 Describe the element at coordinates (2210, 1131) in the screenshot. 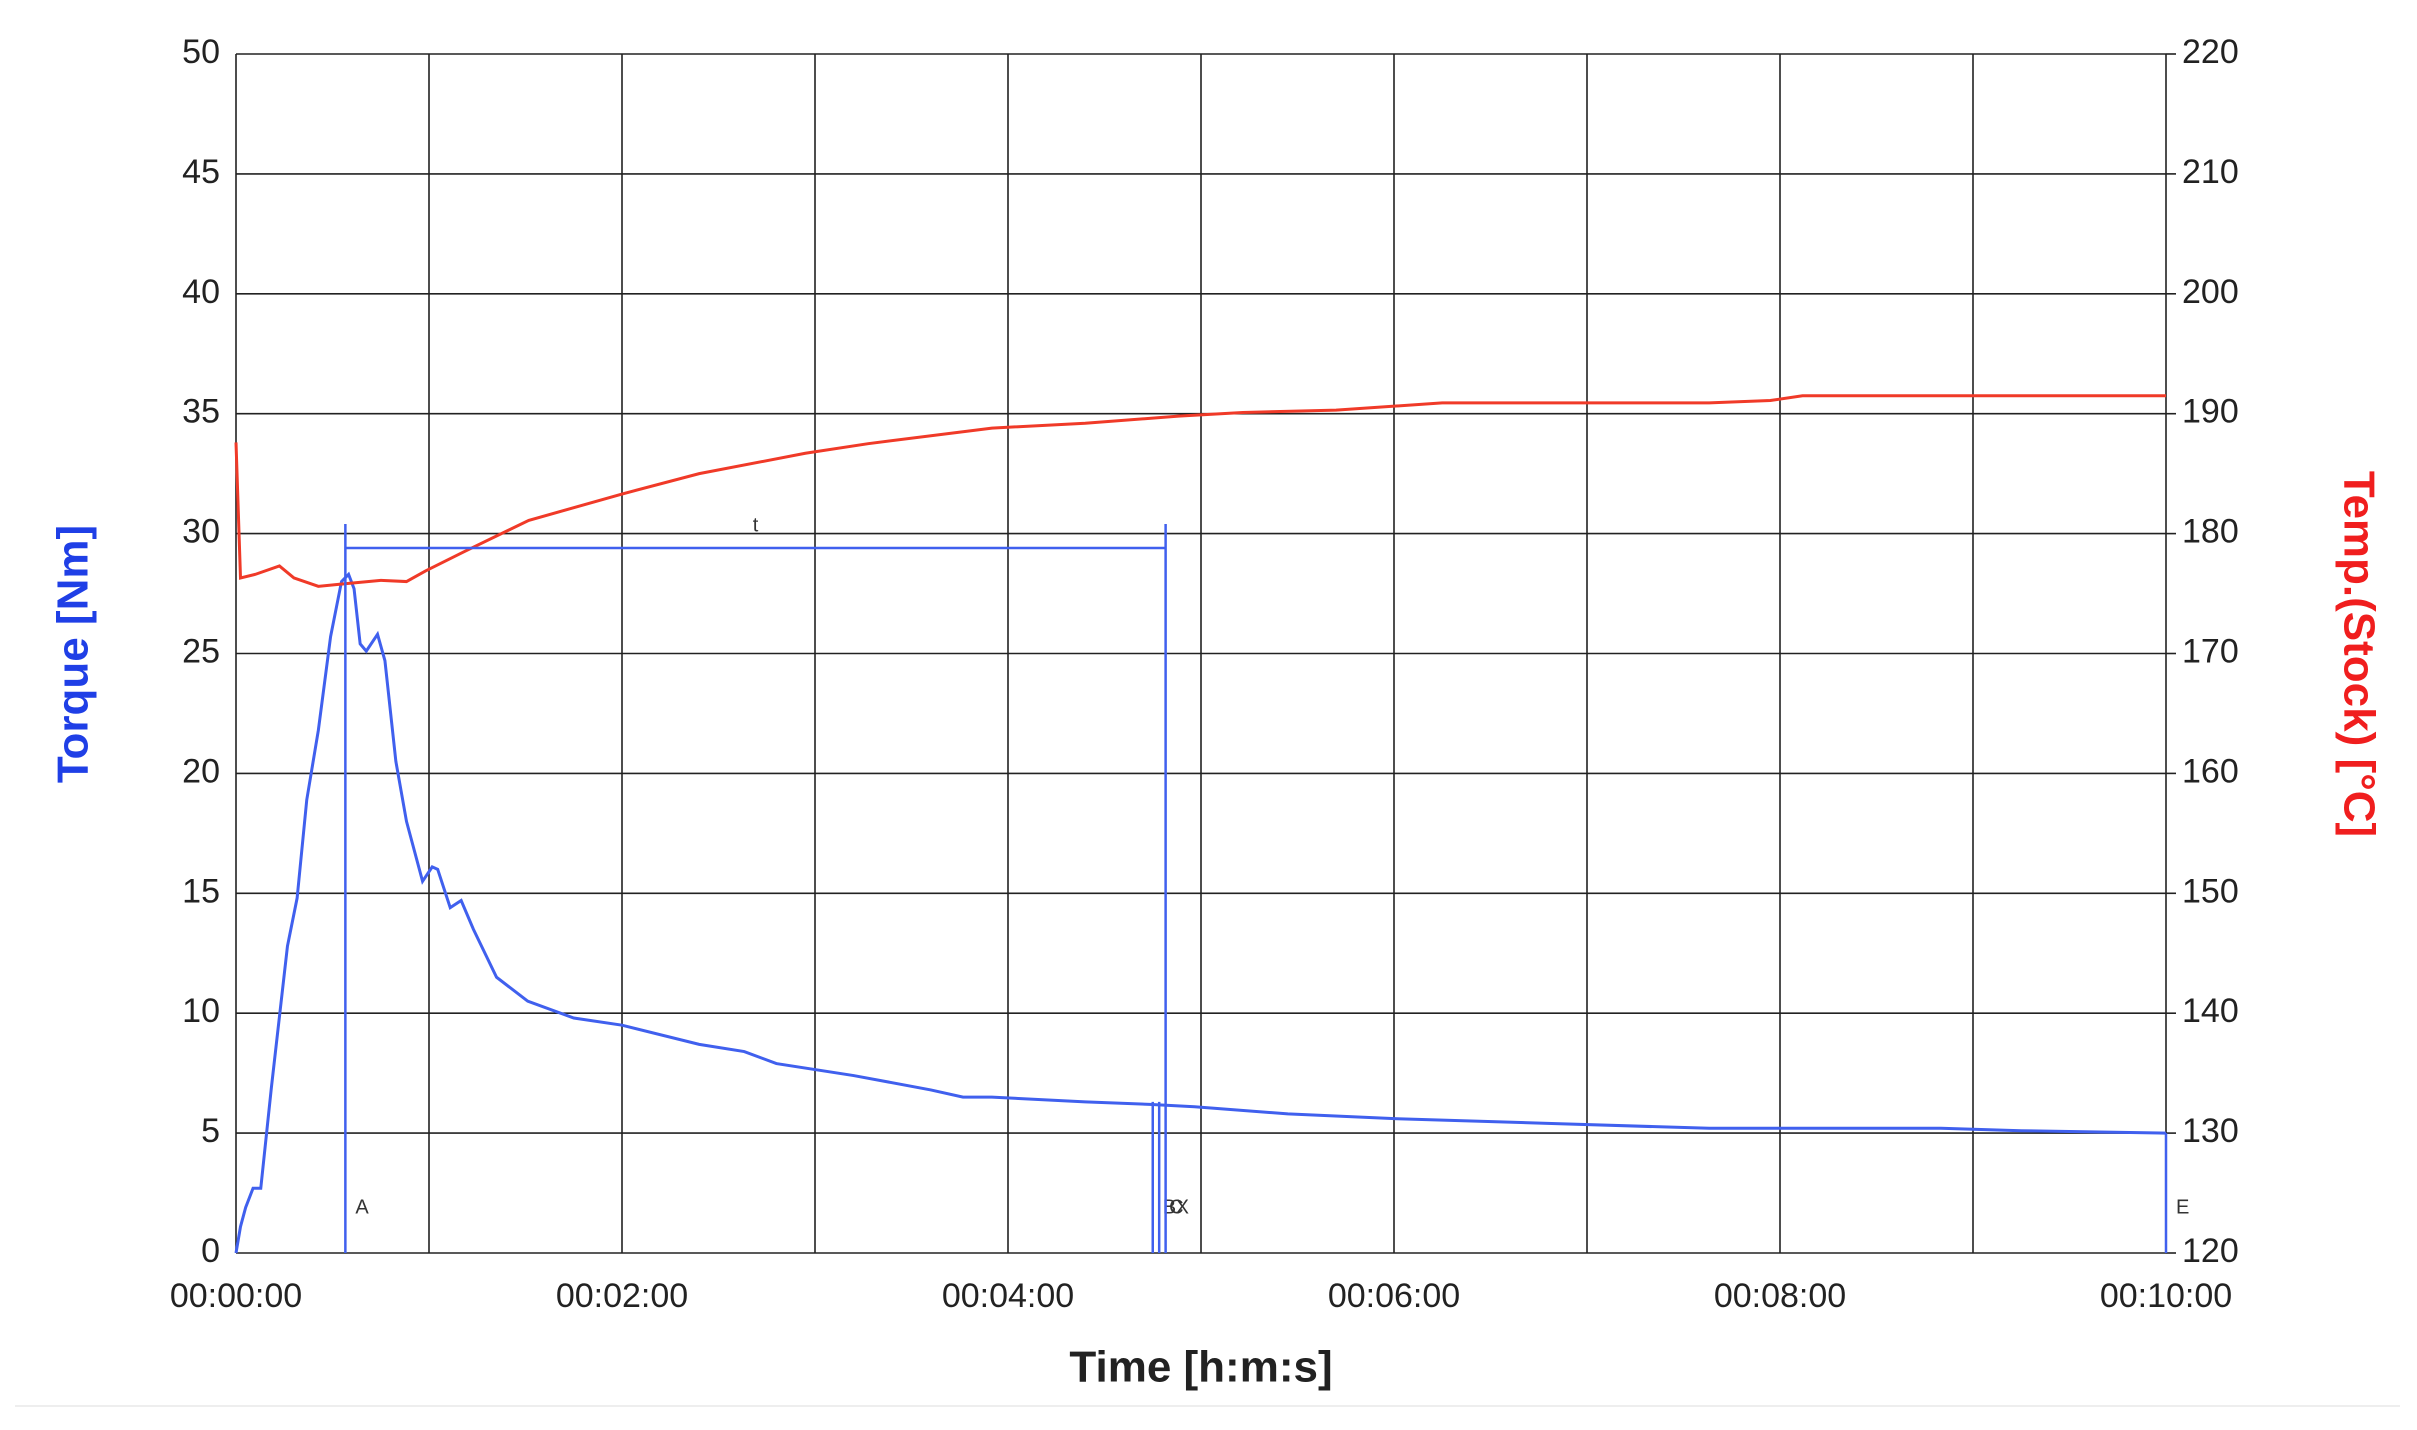

I see `y2-tick-label: 130` at that location.